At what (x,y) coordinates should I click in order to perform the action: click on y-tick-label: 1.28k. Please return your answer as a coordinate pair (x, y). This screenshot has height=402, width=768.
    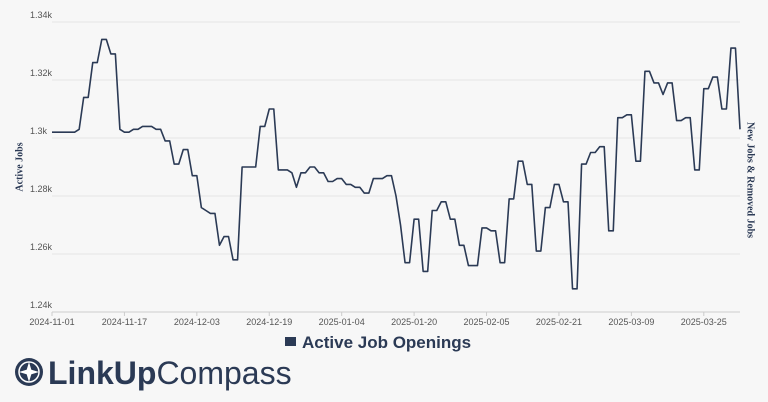
    Looking at the image, I should click on (41, 189).